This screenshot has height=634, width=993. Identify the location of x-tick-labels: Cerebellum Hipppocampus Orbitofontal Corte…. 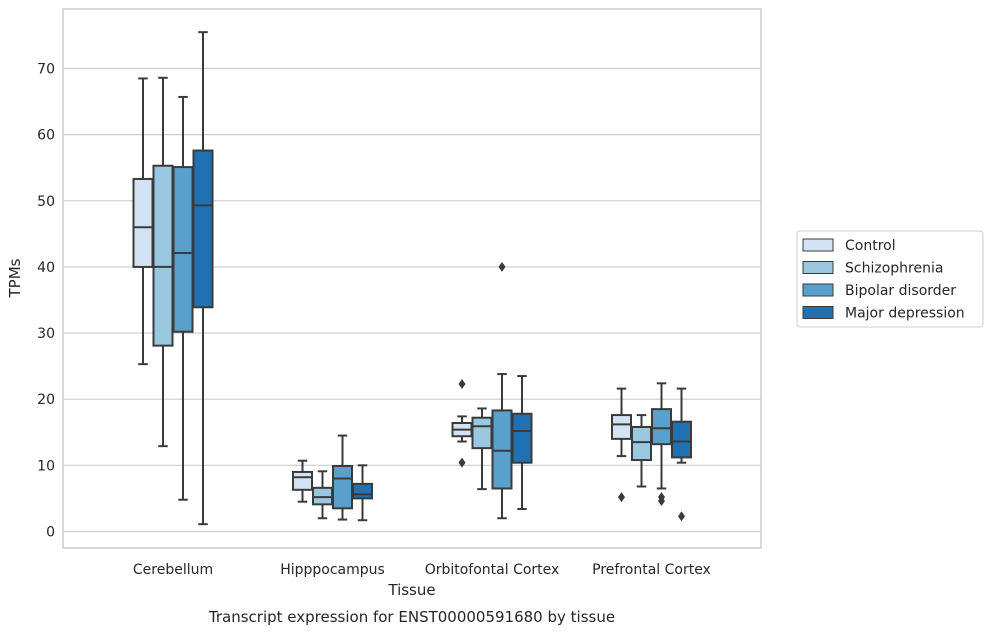
(422, 570).